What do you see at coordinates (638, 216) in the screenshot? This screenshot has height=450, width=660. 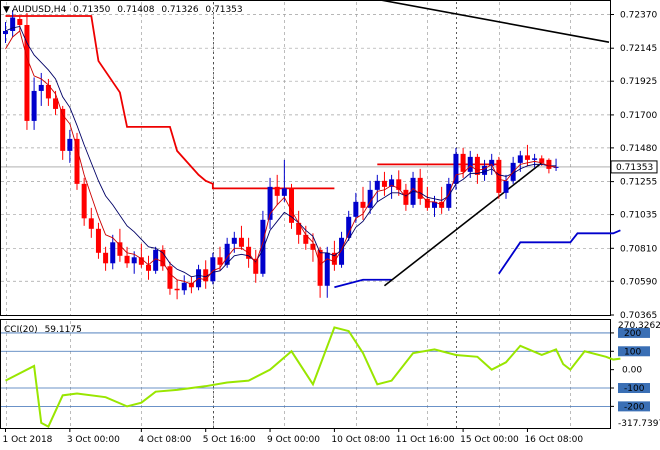 I see `price-tick-label: 0.71035` at bounding box center [638, 216].